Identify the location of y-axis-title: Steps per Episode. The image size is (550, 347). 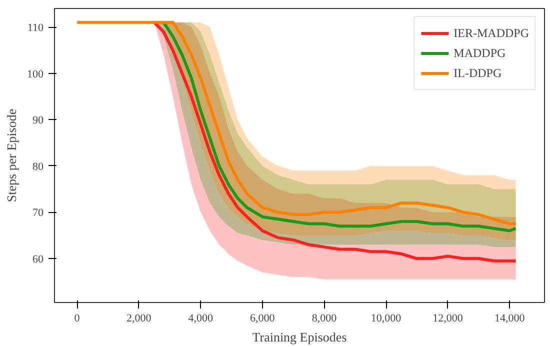
(11, 155).